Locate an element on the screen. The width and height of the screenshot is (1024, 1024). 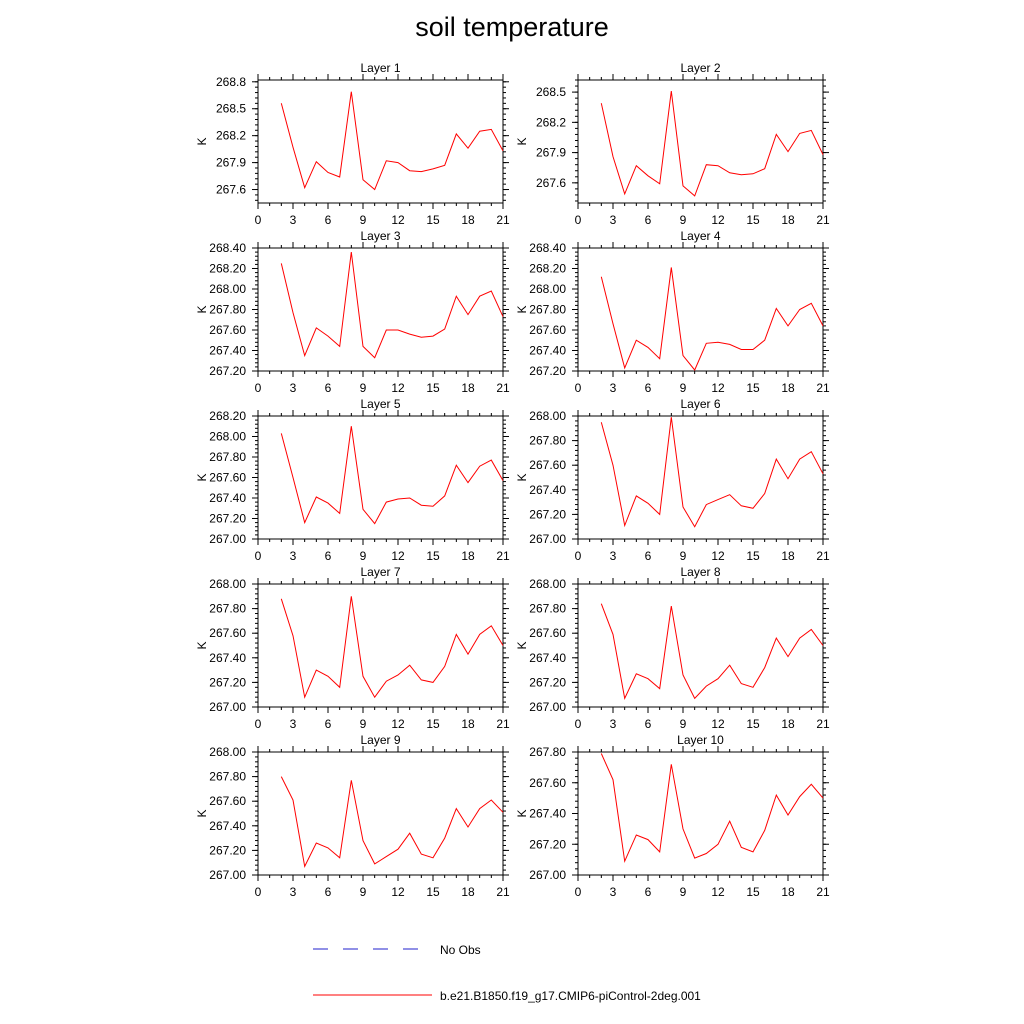
panel-7-xtick-label: 3 is located at coordinates (293, 724).